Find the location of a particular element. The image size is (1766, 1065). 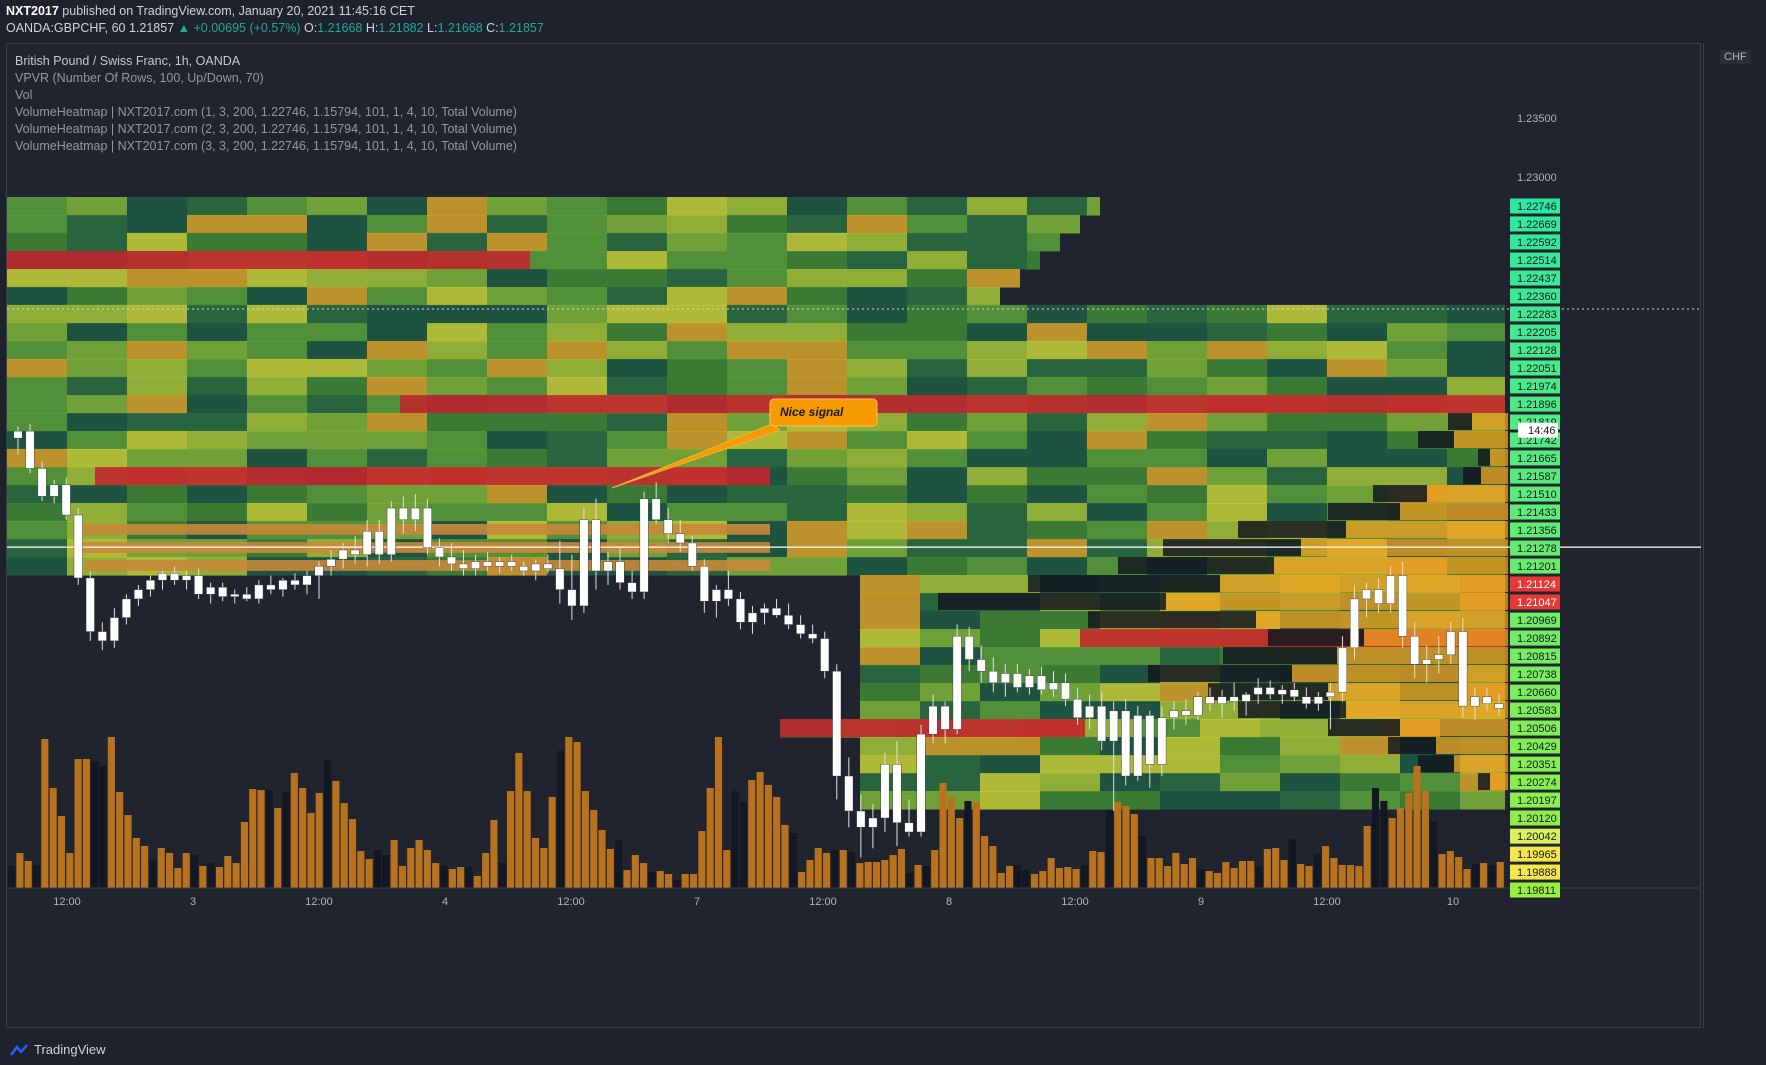

price-level-label: 1.22128 is located at coordinates (1537, 351).